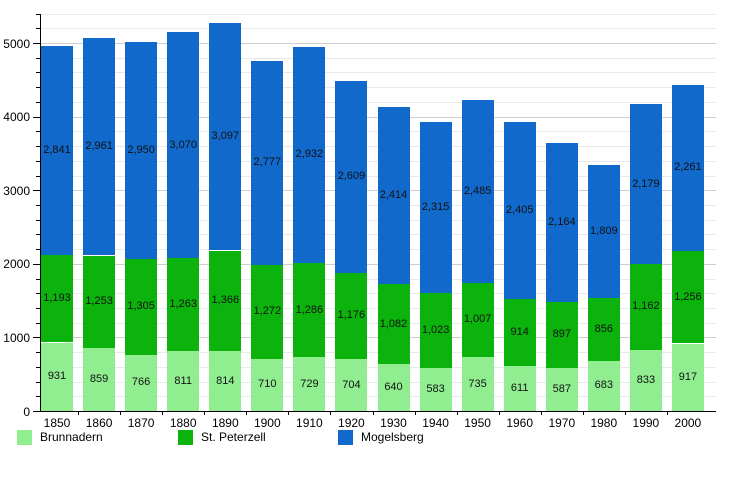 This screenshot has height=500, width=750. I want to click on value-label: 1,305, so click(141, 306).